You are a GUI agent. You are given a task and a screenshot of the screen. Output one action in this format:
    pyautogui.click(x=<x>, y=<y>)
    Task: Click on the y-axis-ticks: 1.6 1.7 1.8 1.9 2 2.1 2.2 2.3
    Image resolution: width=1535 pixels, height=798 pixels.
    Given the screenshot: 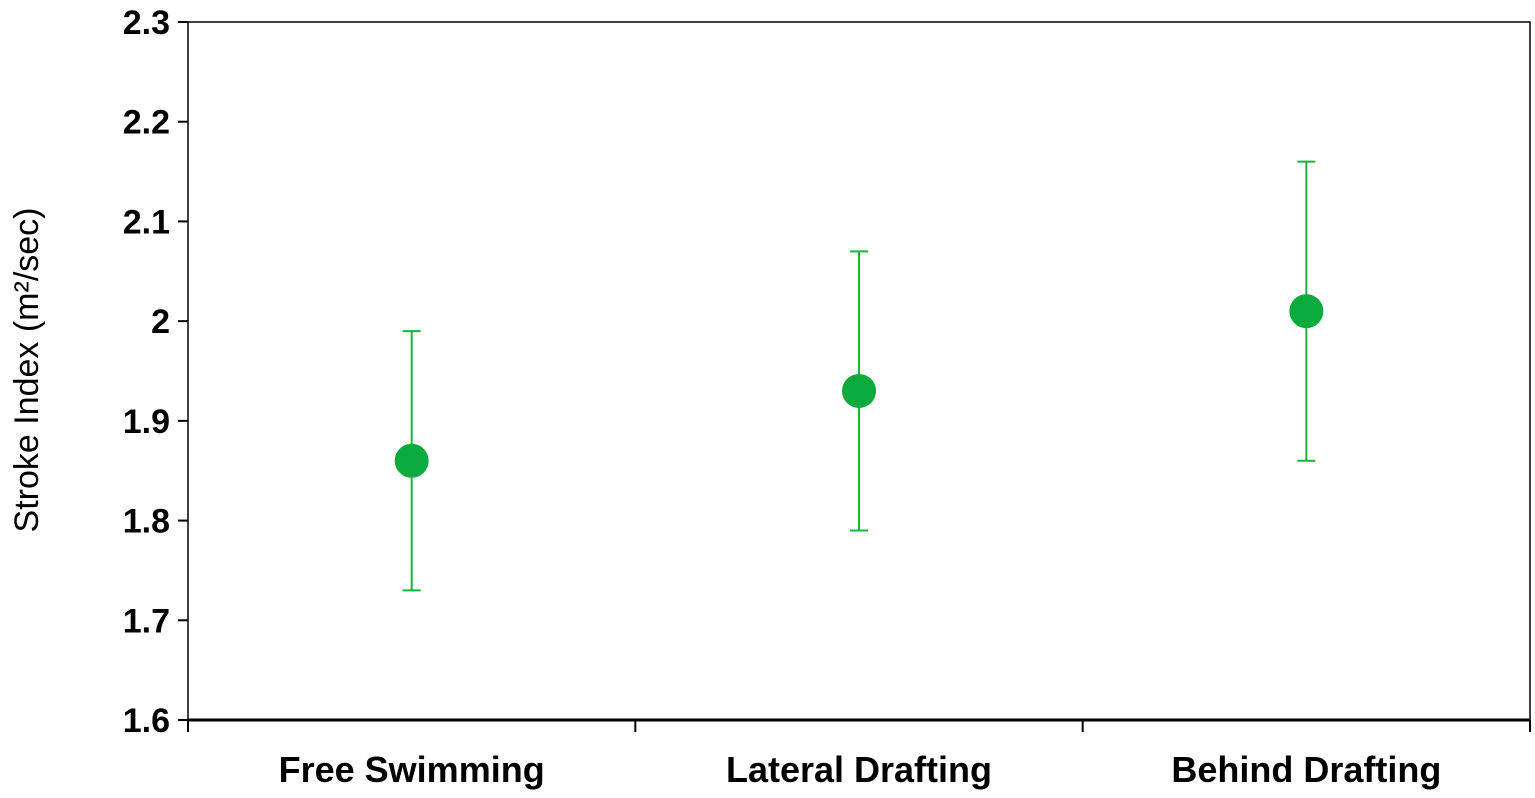 What is the action you would take?
    pyautogui.click(x=155, y=372)
    